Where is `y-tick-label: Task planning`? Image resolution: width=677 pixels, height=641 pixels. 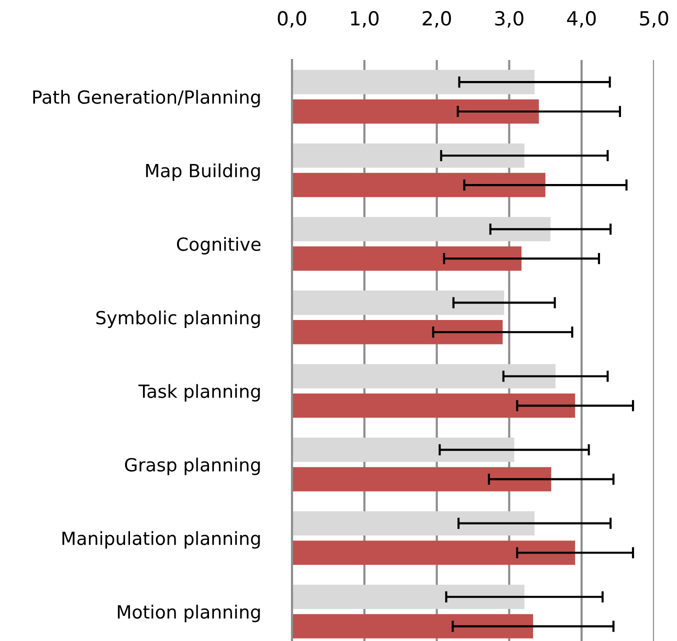 y-tick-label: Task planning is located at coordinates (199, 393).